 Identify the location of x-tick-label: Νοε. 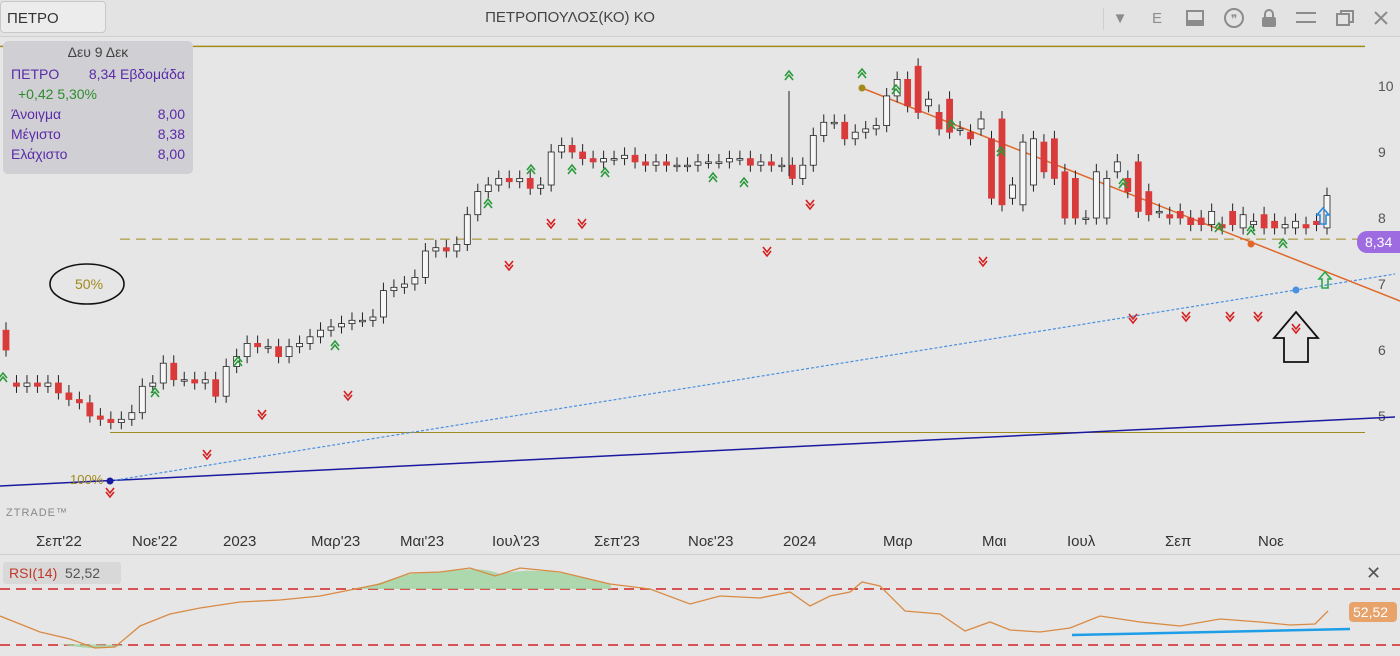
(1271, 541).